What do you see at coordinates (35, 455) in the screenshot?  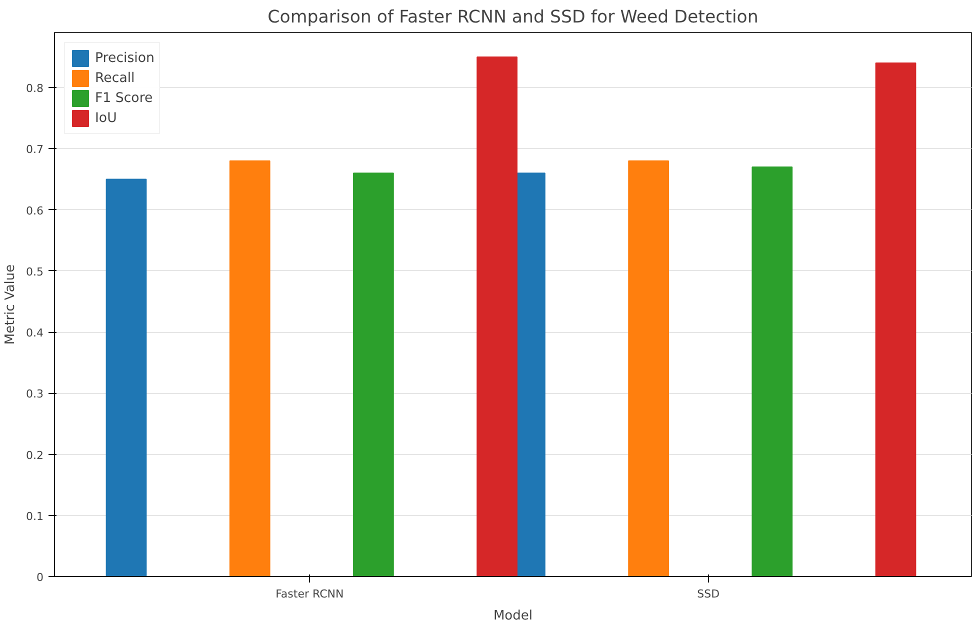 I see `y-tick-label: 0.2` at bounding box center [35, 455].